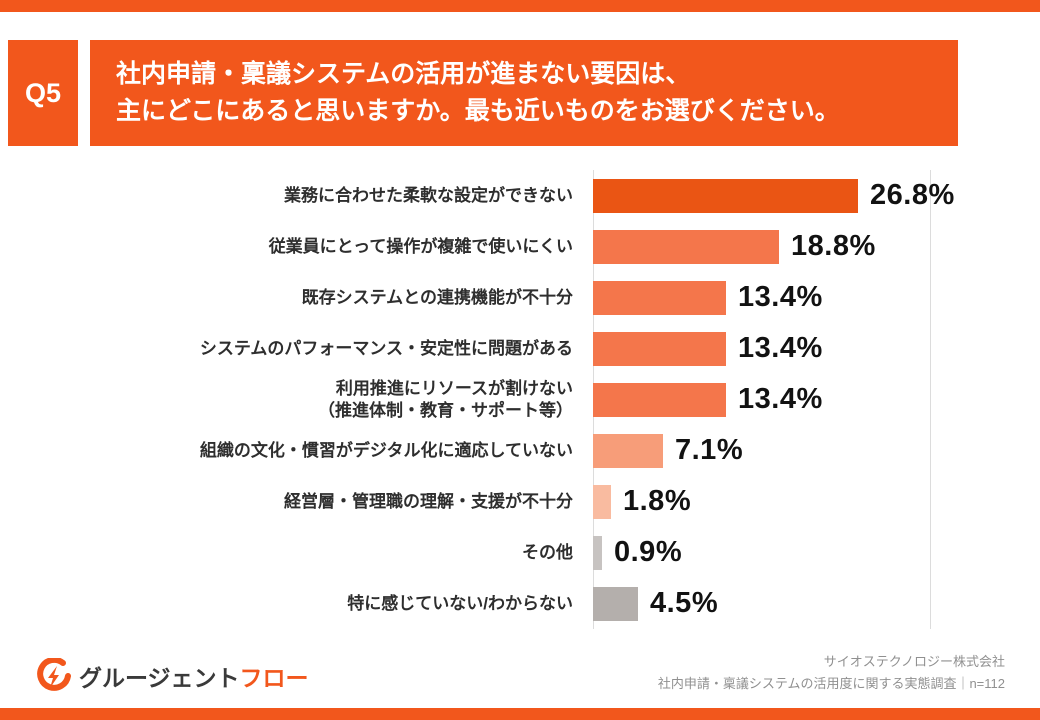 The width and height of the screenshot is (1040, 720). Describe the element at coordinates (386, 450) in the screenshot. I see `category-label: 組織の文化・慣習がデジタル化に適応していない` at that location.